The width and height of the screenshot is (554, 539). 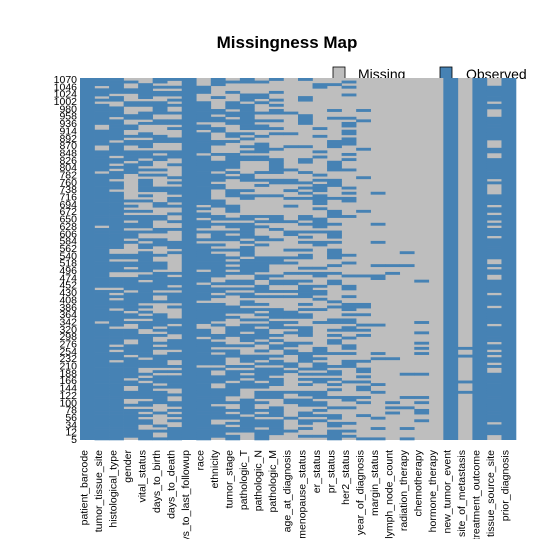 What do you see at coordinates (448, 492) in the screenshot?
I see `x-tick-label: new_tumor_event` at bounding box center [448, 492].